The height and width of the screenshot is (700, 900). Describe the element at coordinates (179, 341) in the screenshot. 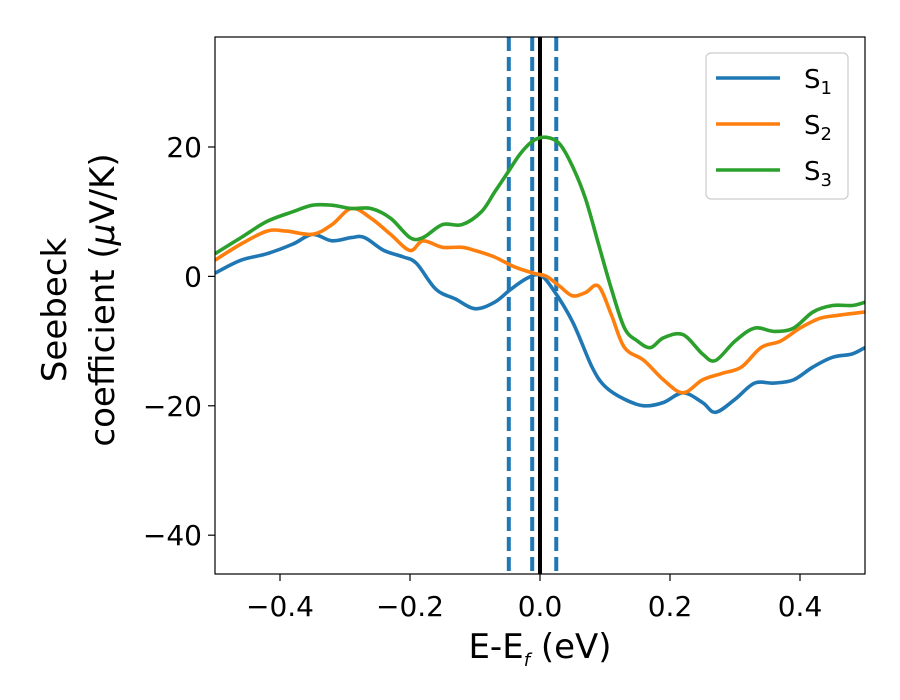

I see `y-axis-ticks: −40 −20 0 20` at that location.